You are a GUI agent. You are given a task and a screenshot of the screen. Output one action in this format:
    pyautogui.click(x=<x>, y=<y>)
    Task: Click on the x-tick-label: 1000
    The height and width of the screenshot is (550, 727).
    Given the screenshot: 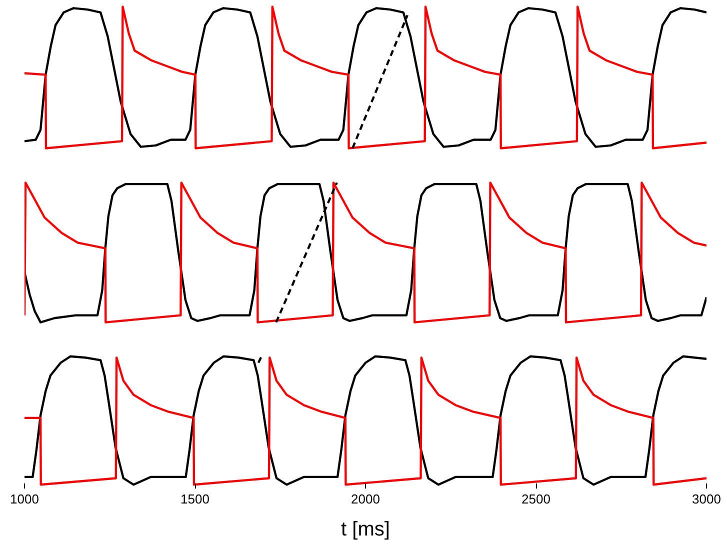 What is the action you would take?
    pyautogui.click(x=24, y=499)
    